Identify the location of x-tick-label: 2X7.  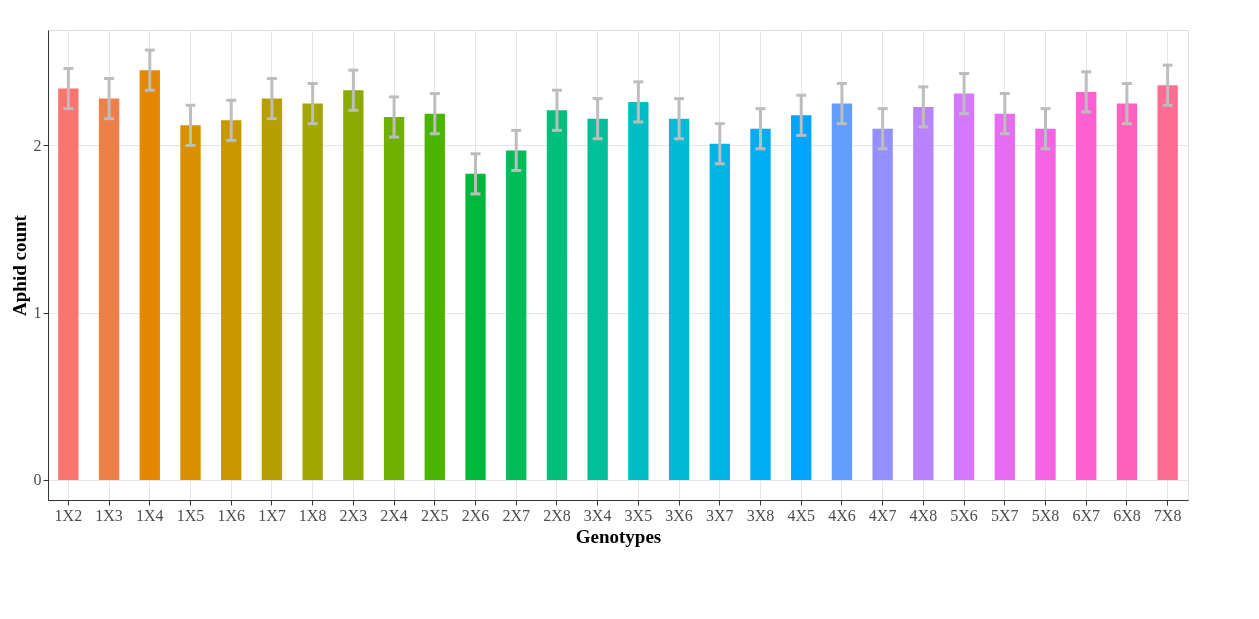
(516, 515).